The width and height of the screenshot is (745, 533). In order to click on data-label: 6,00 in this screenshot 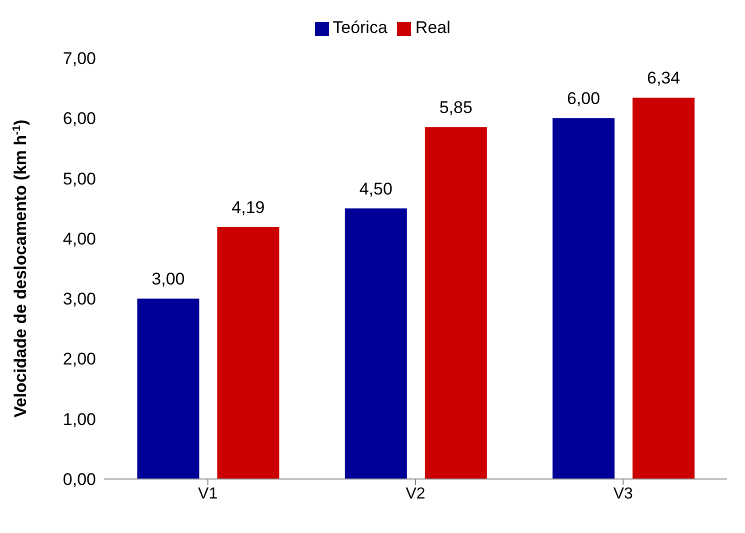, I will do `click(583, 98)`.